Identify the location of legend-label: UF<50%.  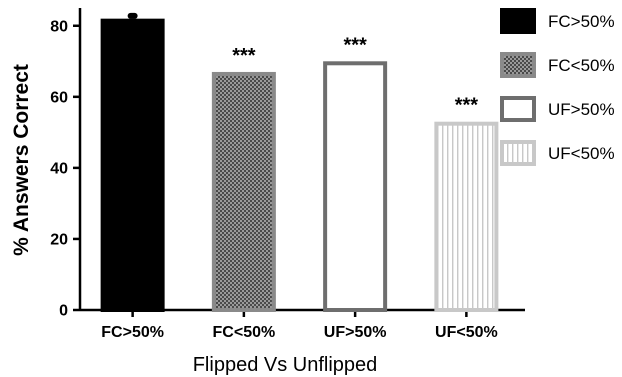
(581, 153).